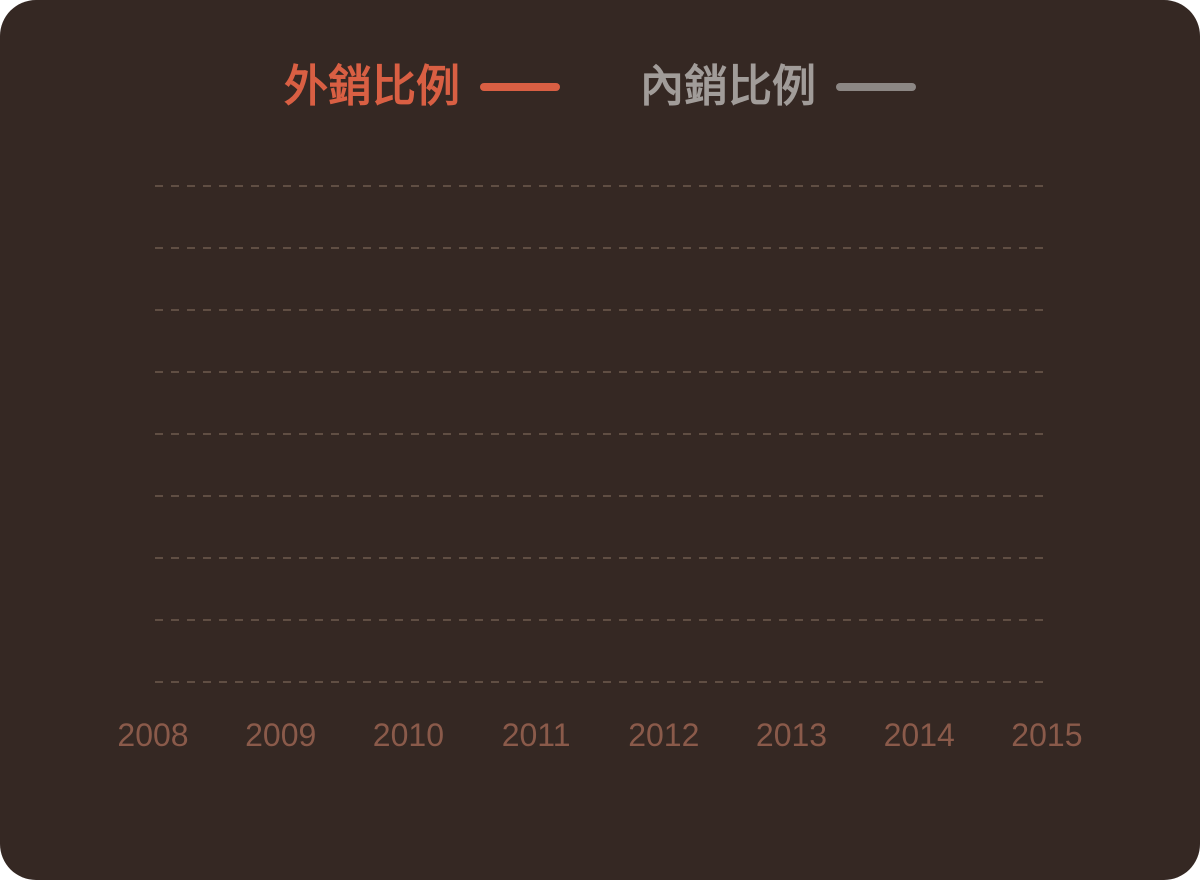  I want to click on legend: 外銷比例 內銷比例, so click(600, 87).